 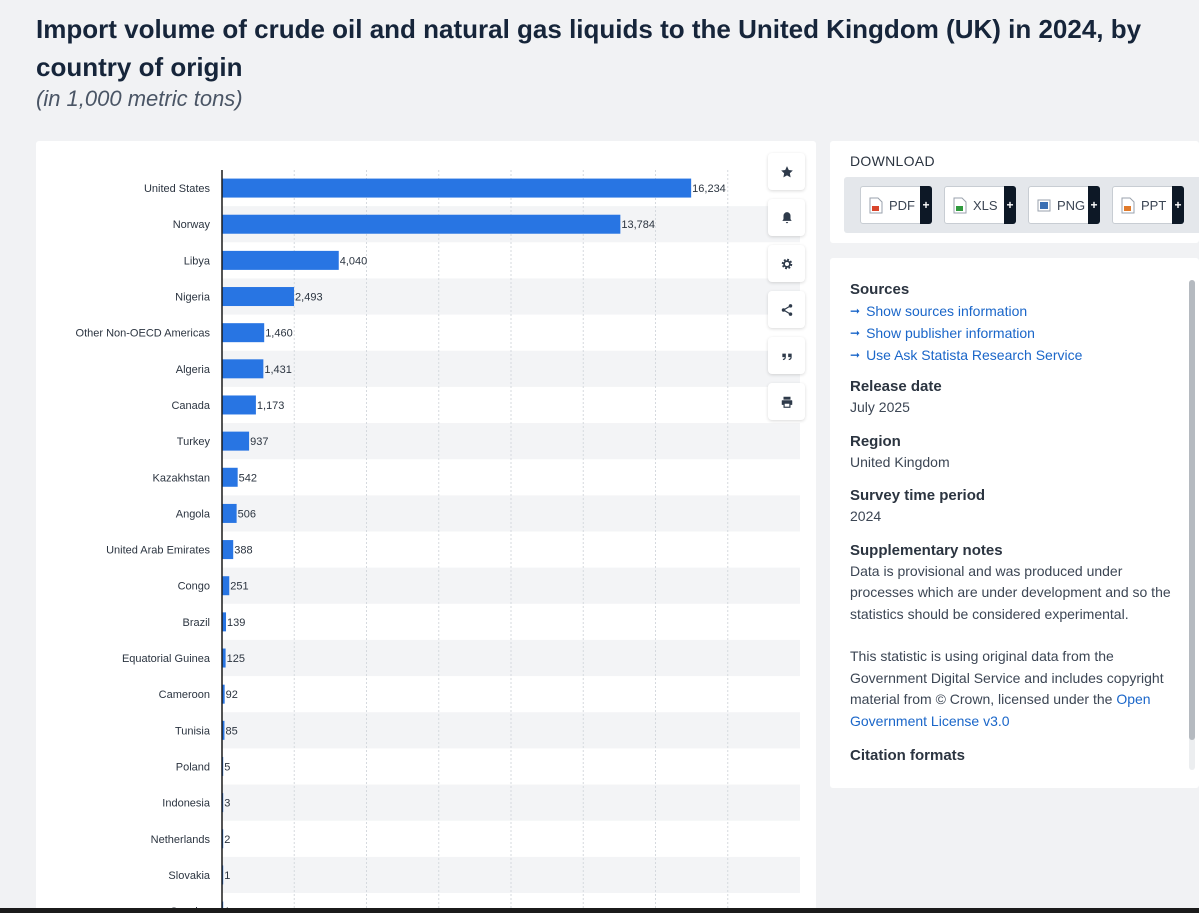 I want to click on ask-statista-link: ➞ Use Ask Statista Research Service, so click(x=1017, y=355).